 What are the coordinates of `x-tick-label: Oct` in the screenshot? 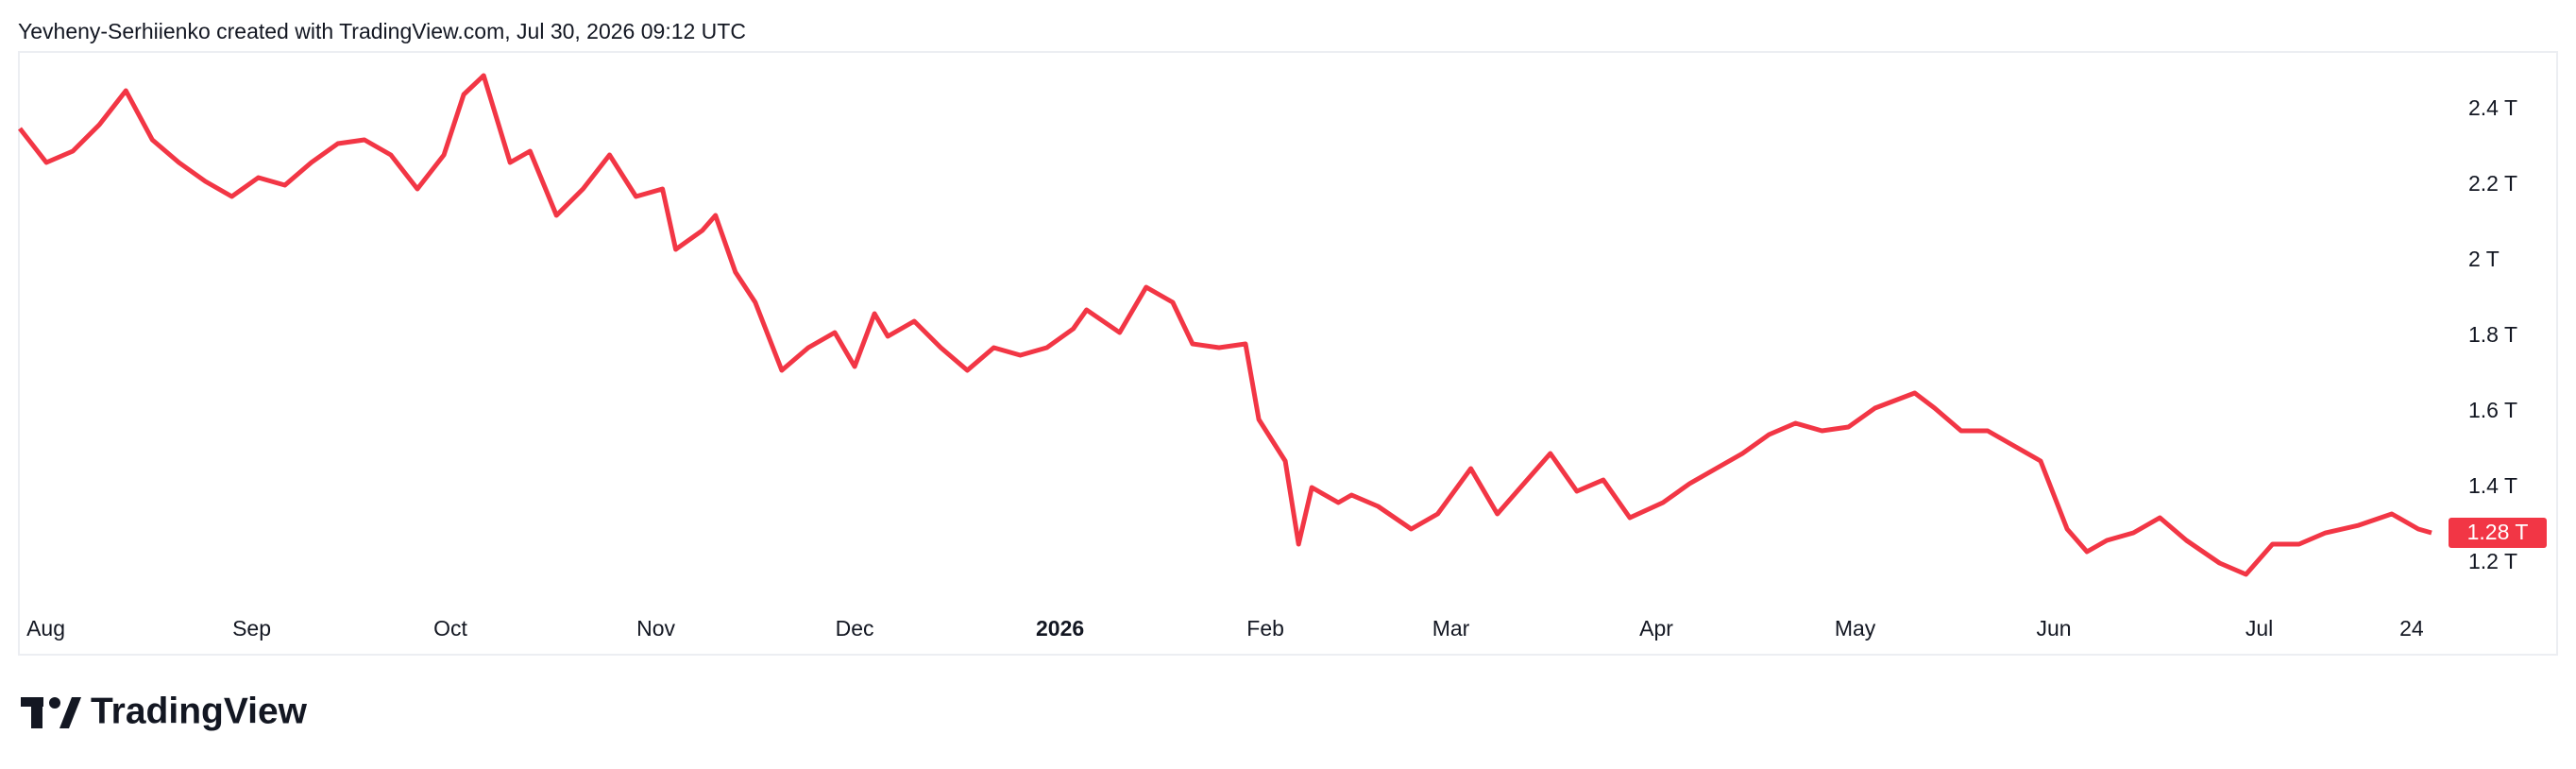 It's located at (450, 628).